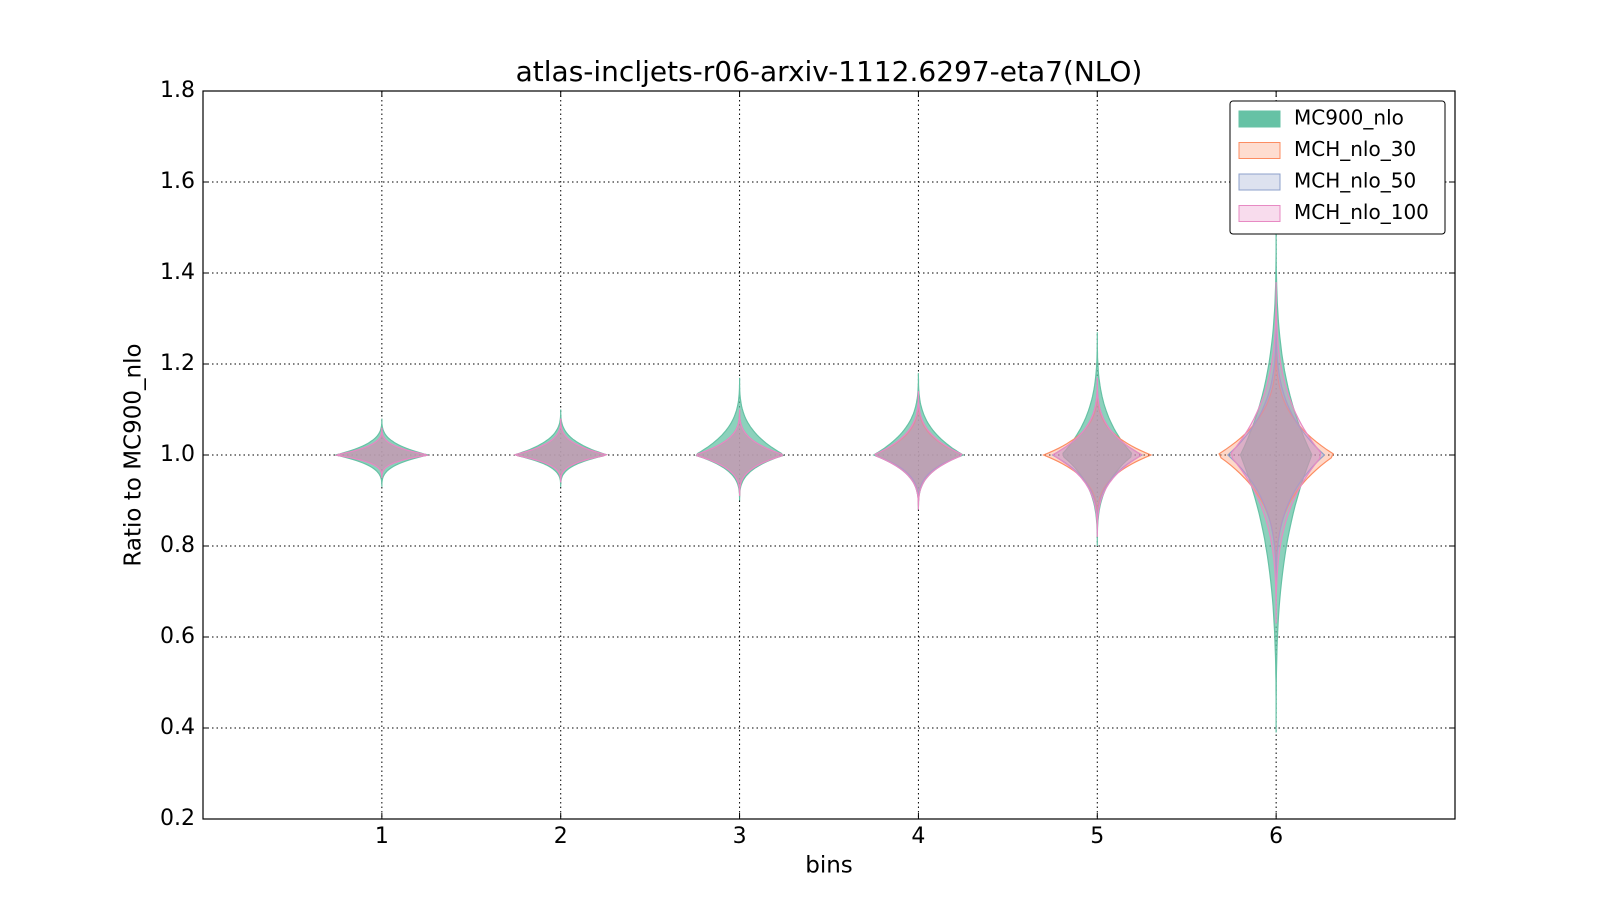 This screenshot has width=1600, height=900. I want to click on legend: MC900_nlo MCH_nlo_30 MCH_nlo_50 MCH_nlo_100, so click(1337, 167).